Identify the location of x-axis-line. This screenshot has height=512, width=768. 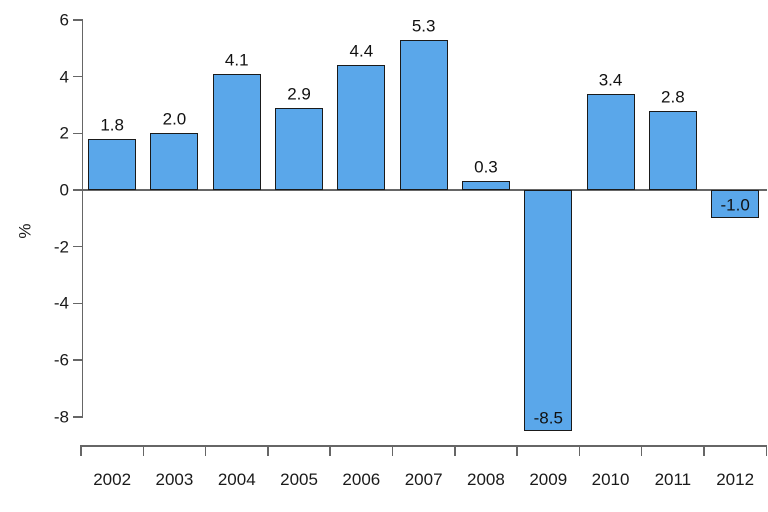
(424, 446).